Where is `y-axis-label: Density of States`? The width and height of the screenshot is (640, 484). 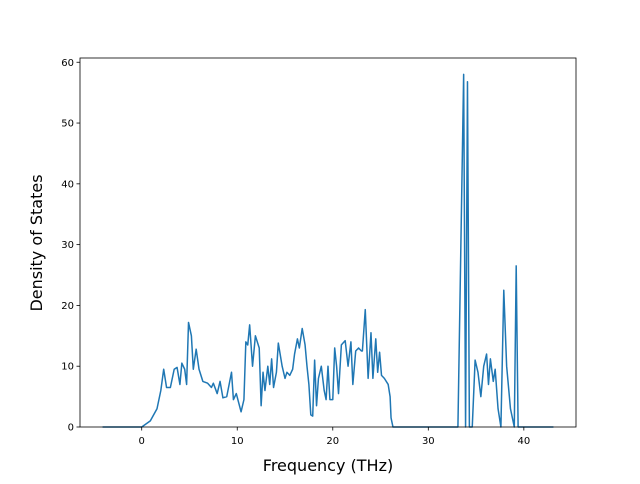 y-axis-label: Density of States is located at coordinates (36, 242).